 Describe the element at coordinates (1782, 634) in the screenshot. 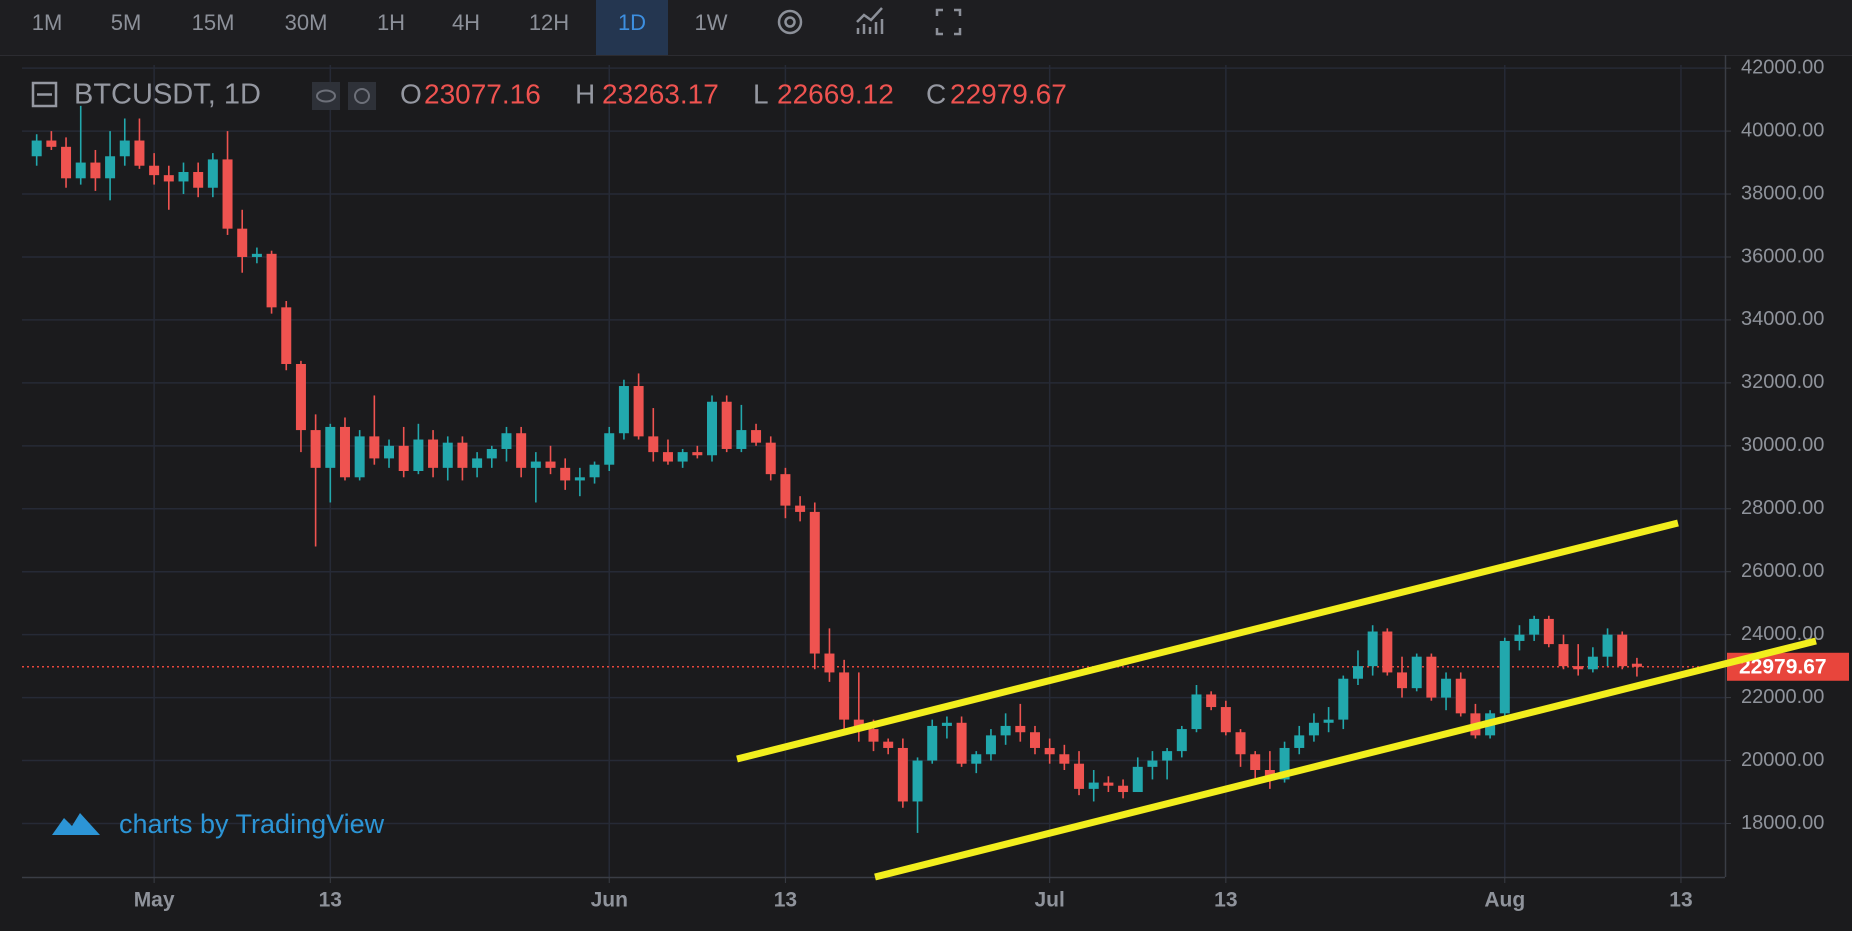

I see `y-tick-label: 24000.00` at that location.